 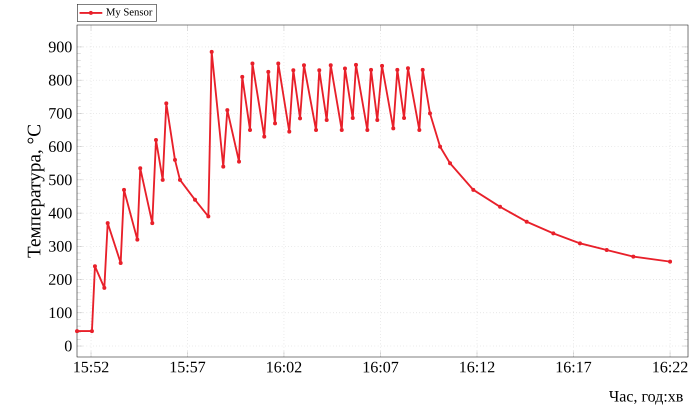 I want to click on y-tick-label: 900, so click(x=60, y=47).